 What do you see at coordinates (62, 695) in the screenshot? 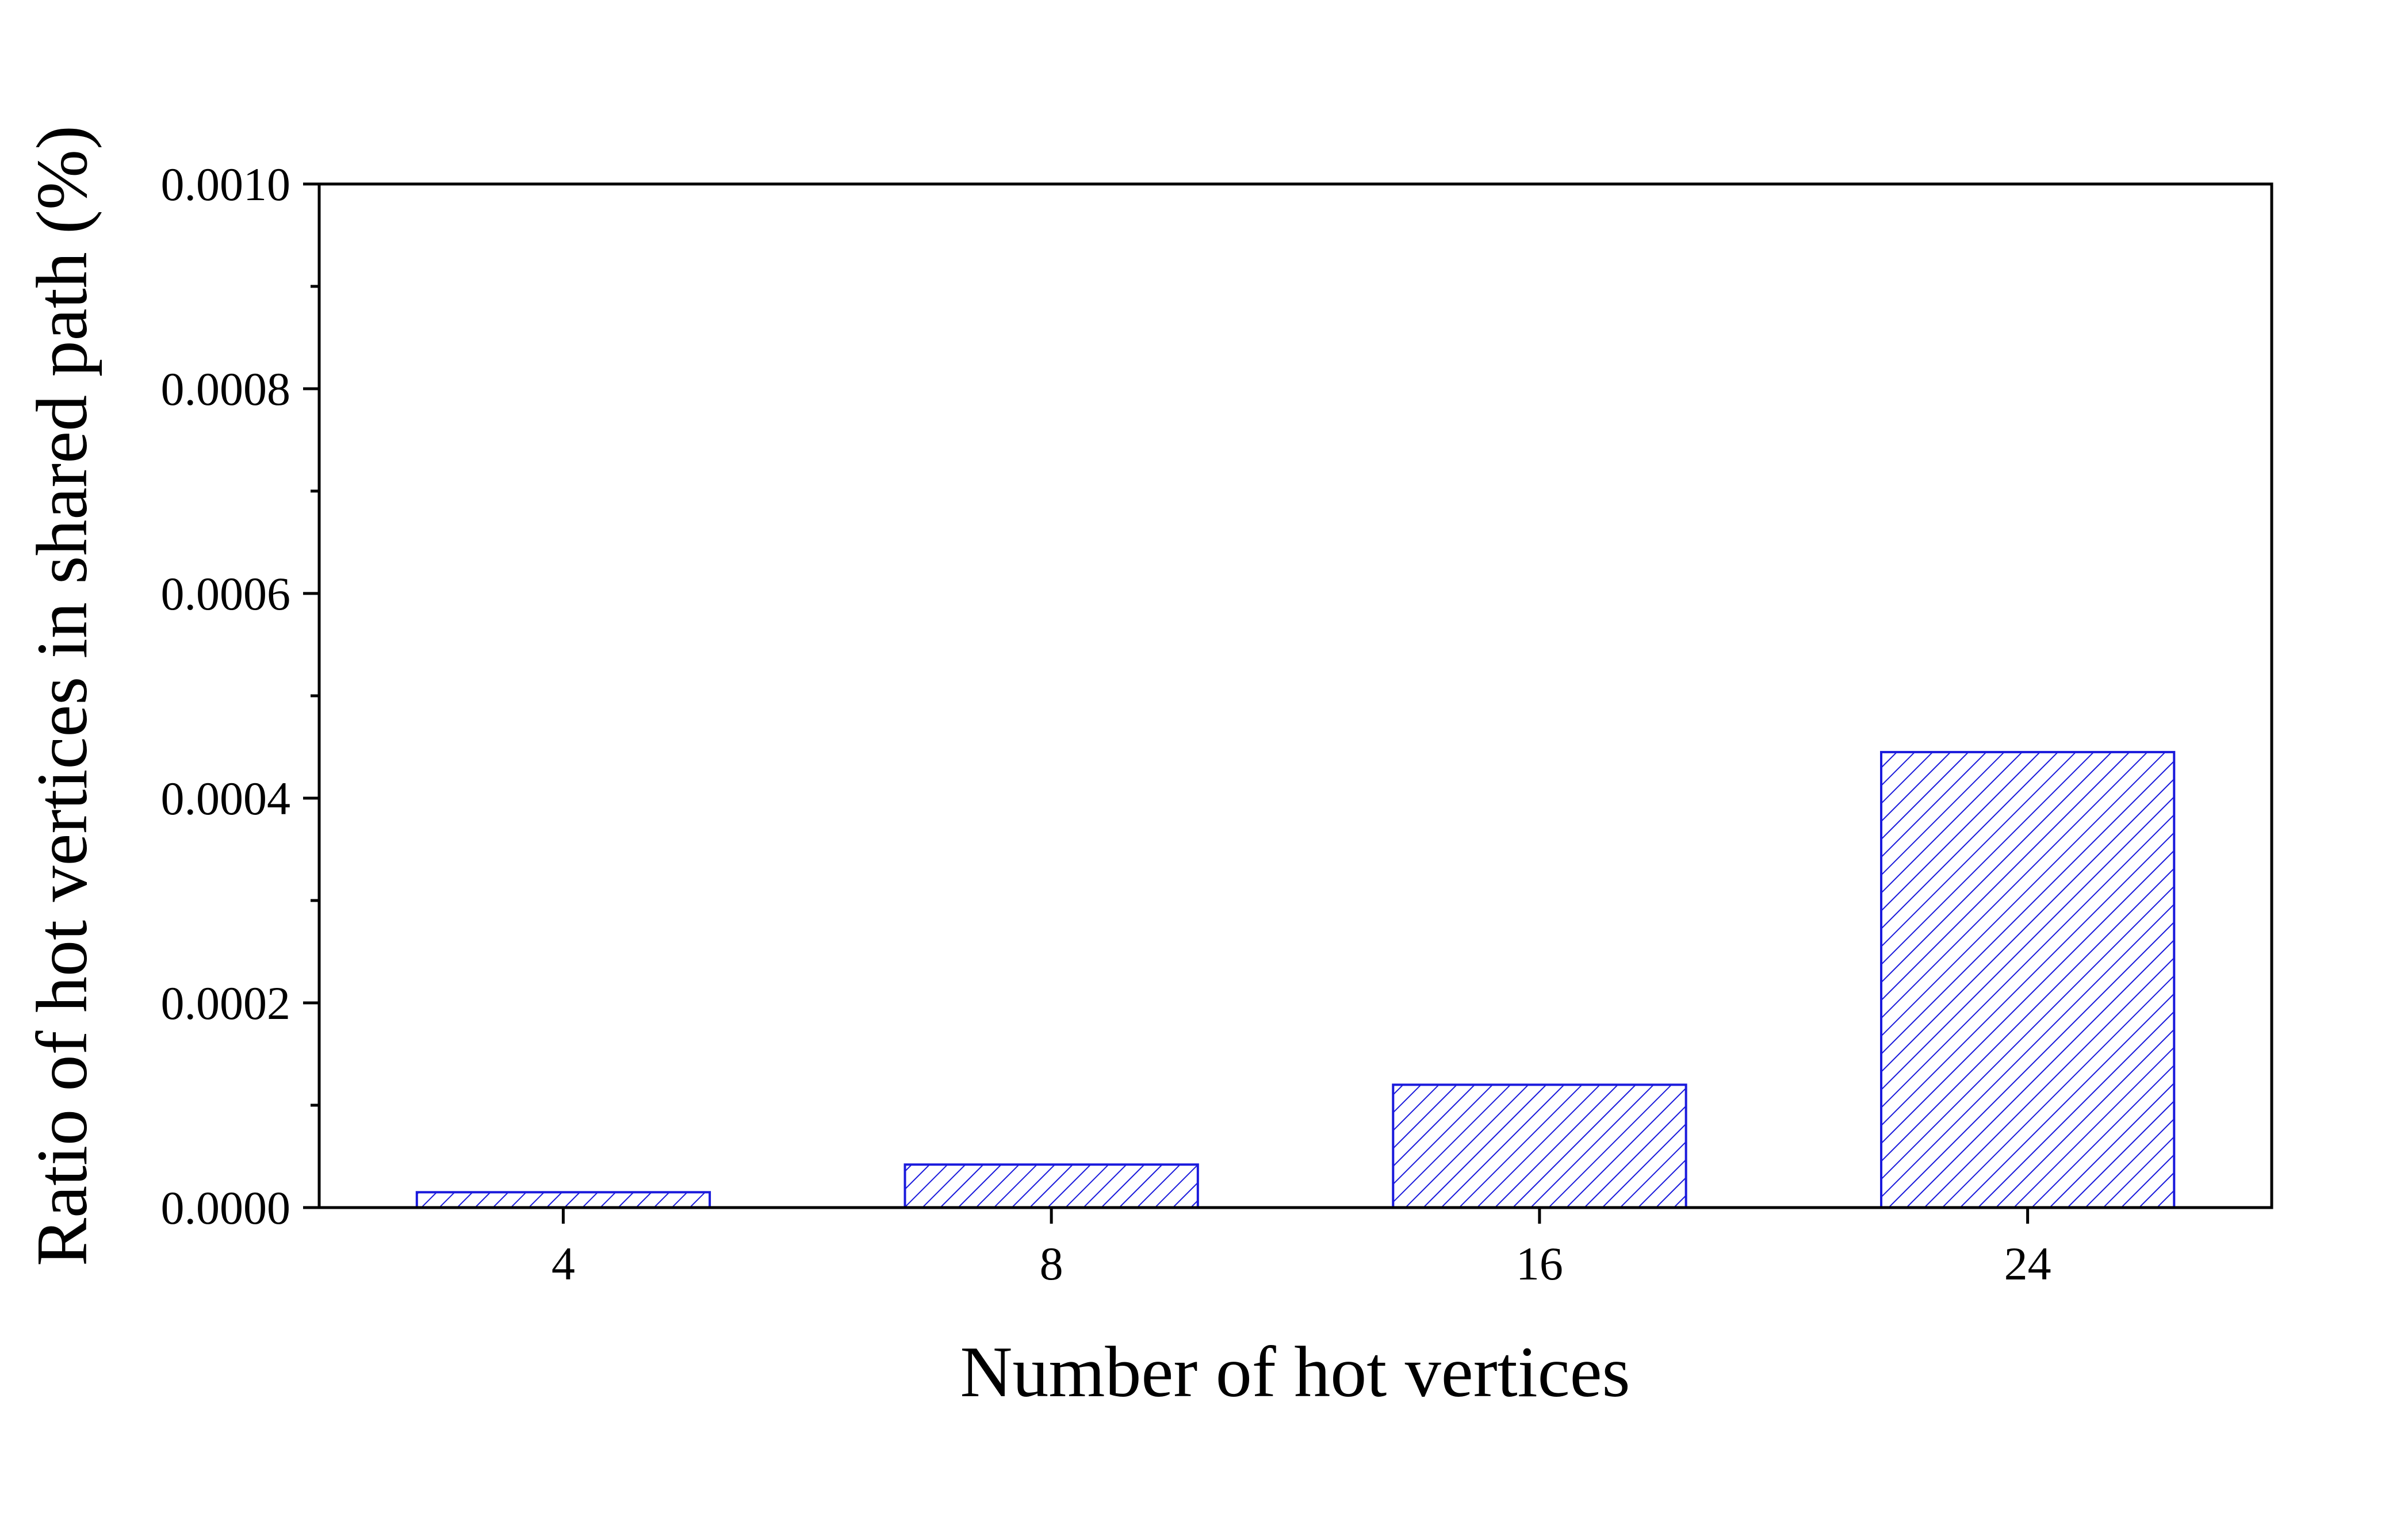
I see `y-axis-title: Ratio of hot vertices in shared path (%)` at bounding box center [62, 695].